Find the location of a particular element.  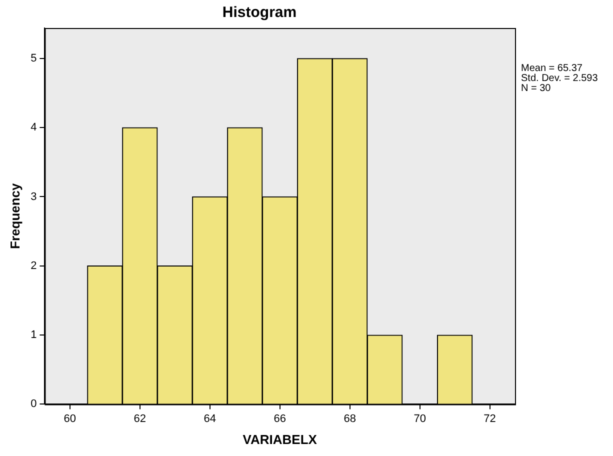

x-tick-label: 72 is located at coordinates (490, 418).